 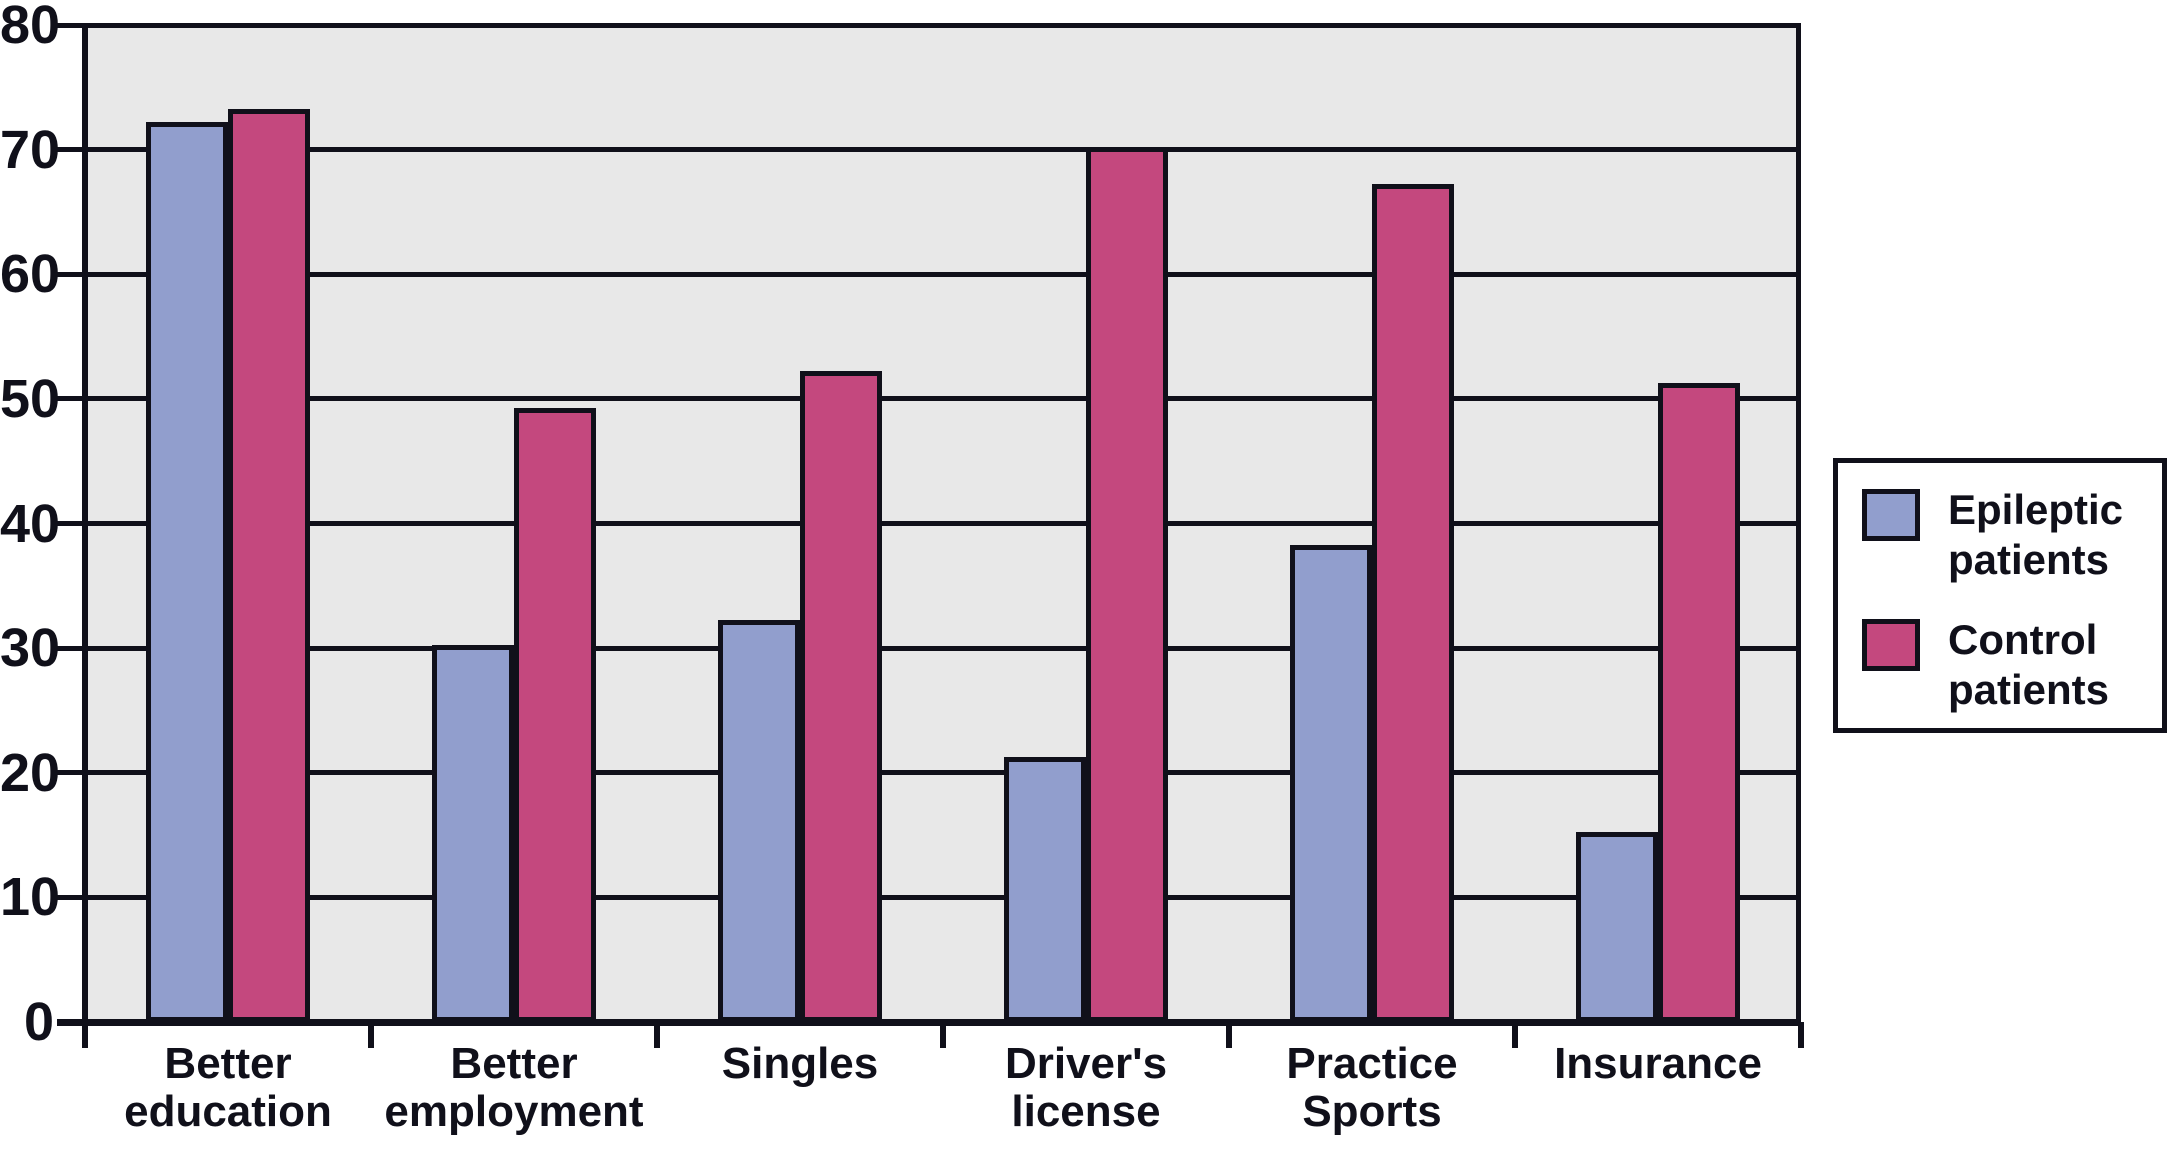 What do you see at coordinates (2028, 665) in the screenshot?
I see `legend-label-control: Control patients` at bounding box center [2028, 665].